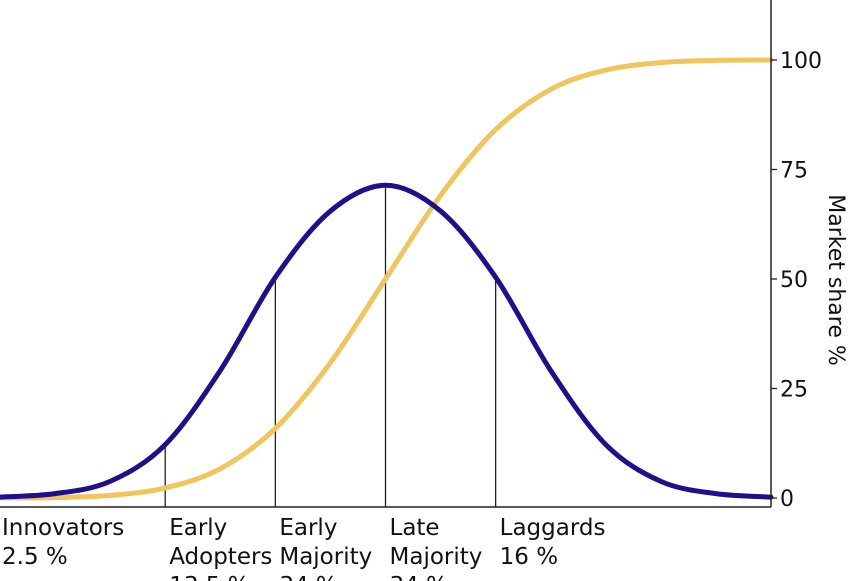 The height and width of the screenshot is (581, 852). Describe the element at coordinates (209, 577) in the screenshot. I see `segment-label: 13.5 %` at that location.